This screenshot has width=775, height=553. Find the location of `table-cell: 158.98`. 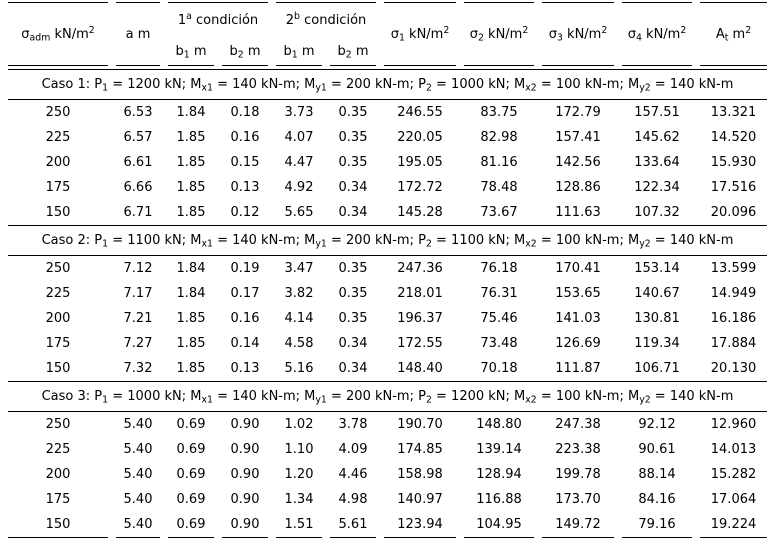

table-cell: 158.98 is located at coordinates (420, 474).